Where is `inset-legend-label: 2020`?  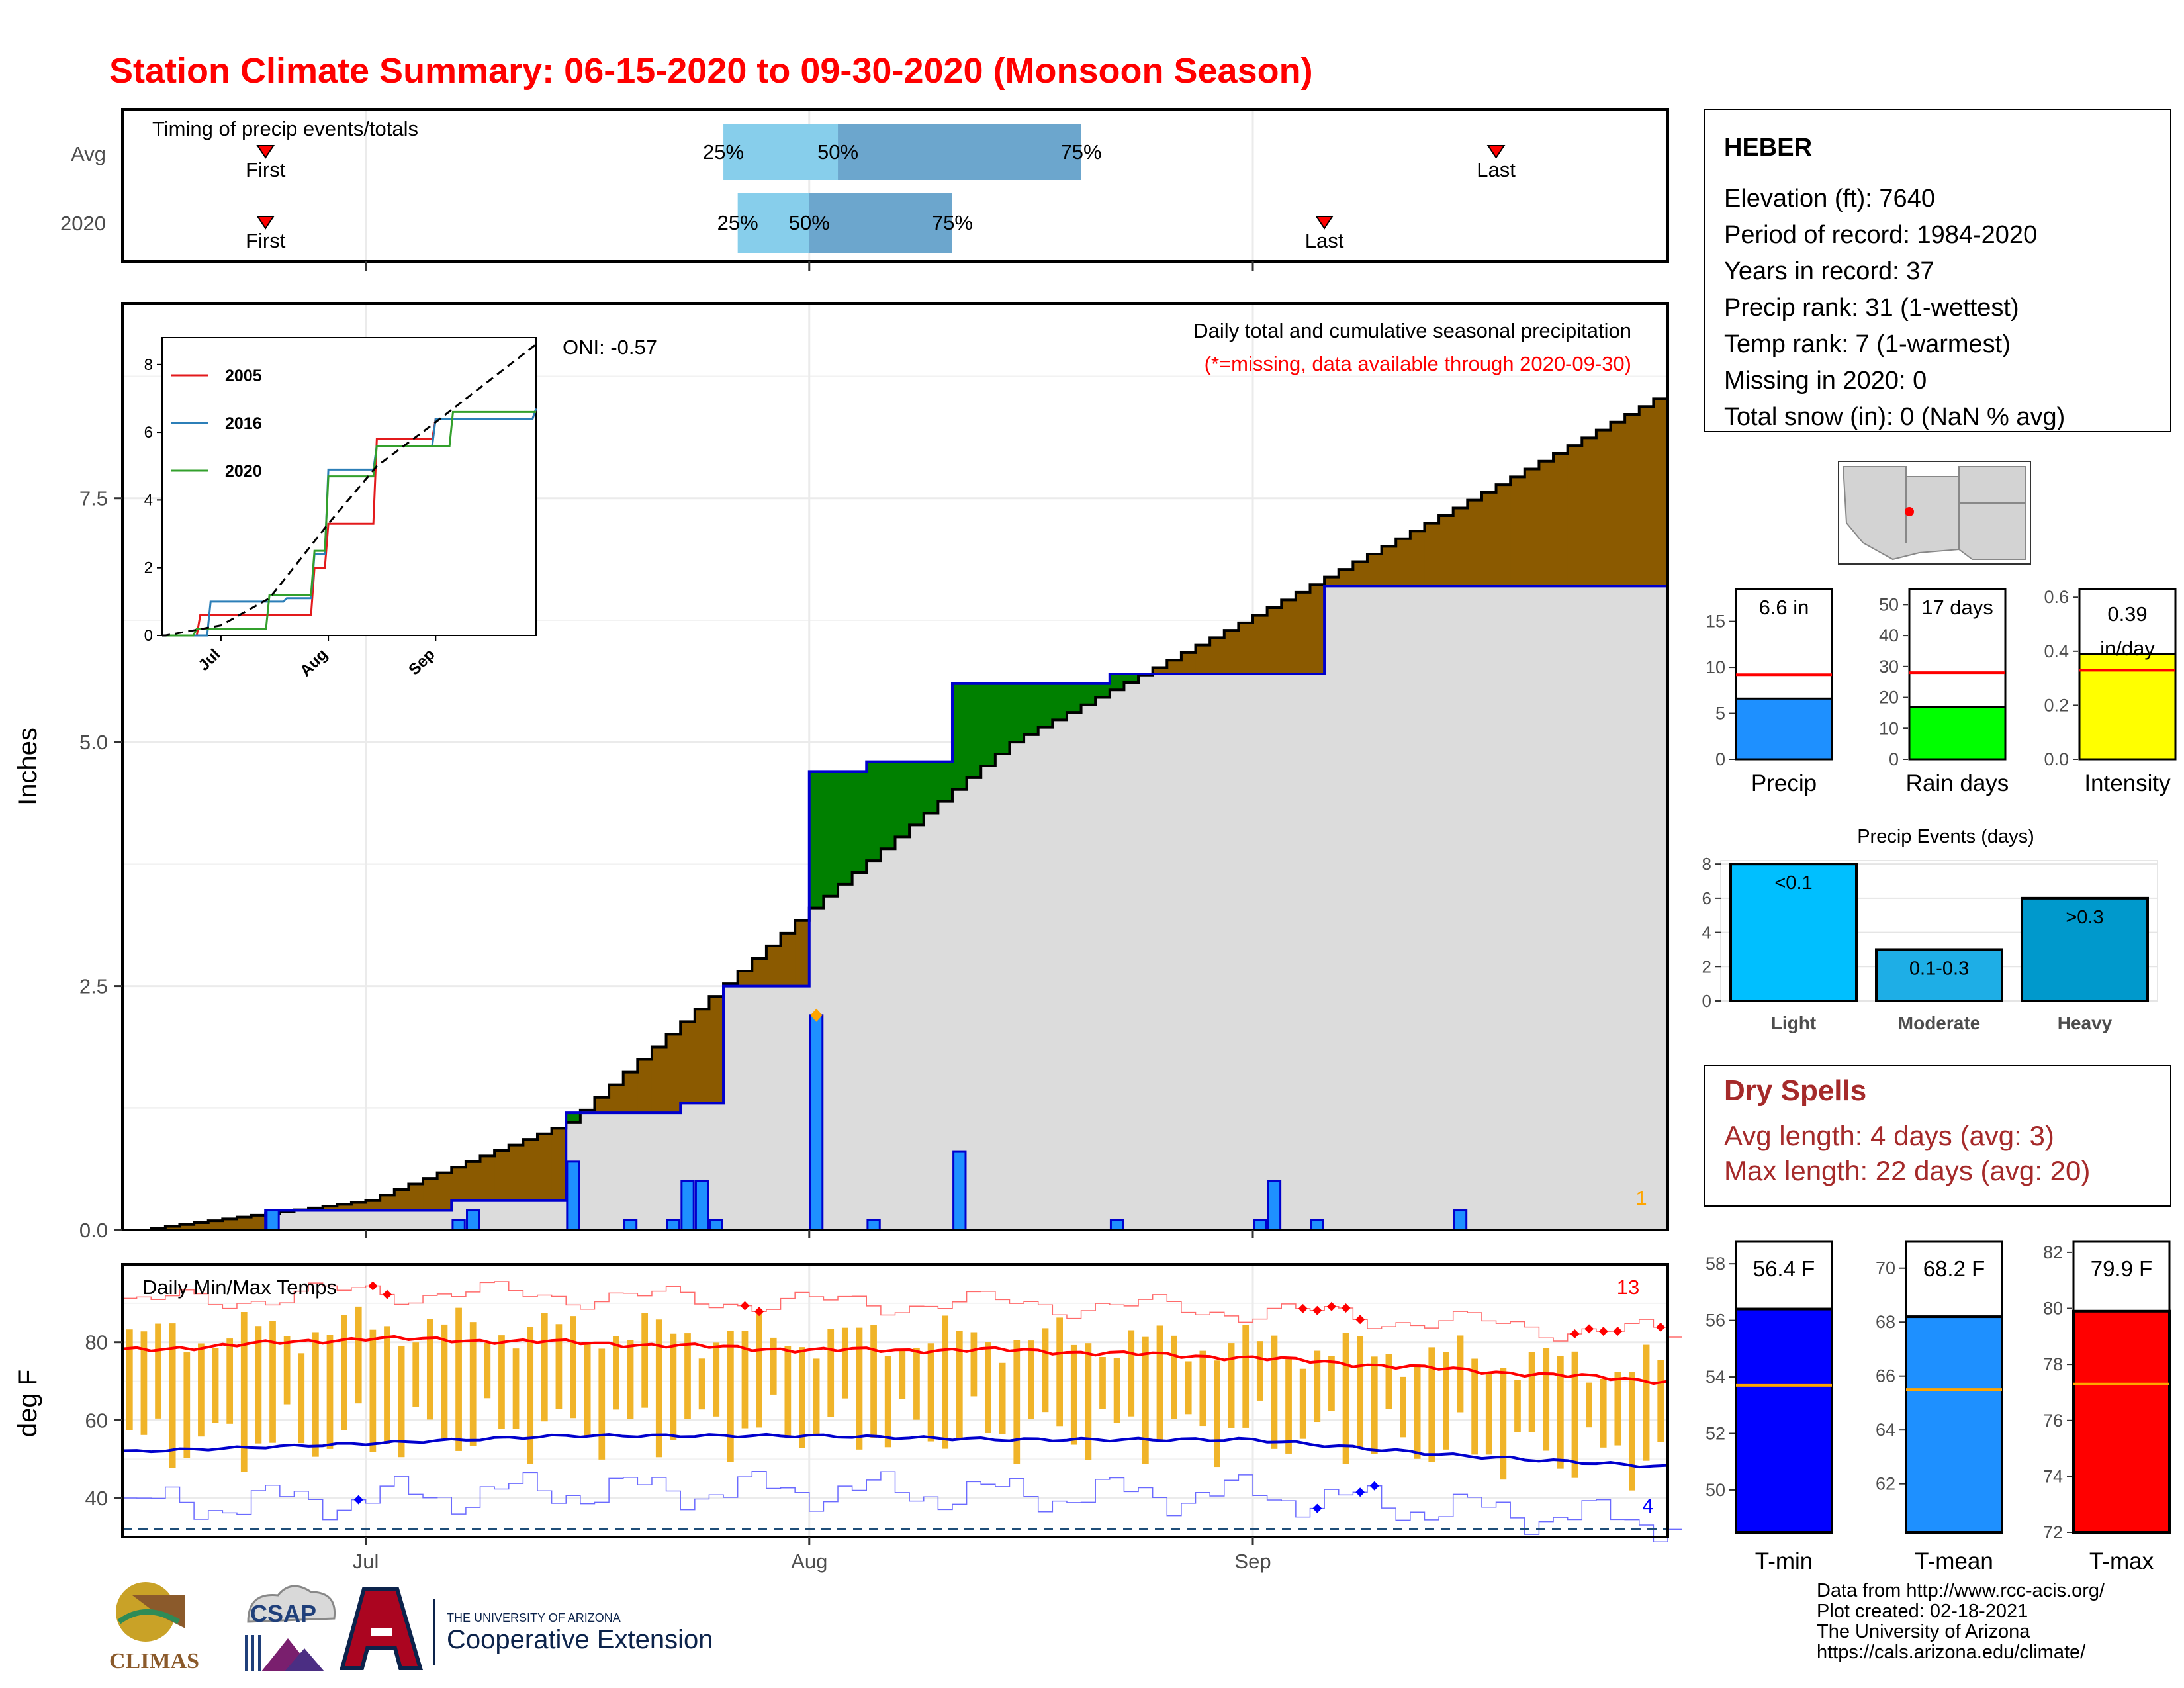
inset-legend-label: 2020 is located at coordinates (244, 471).